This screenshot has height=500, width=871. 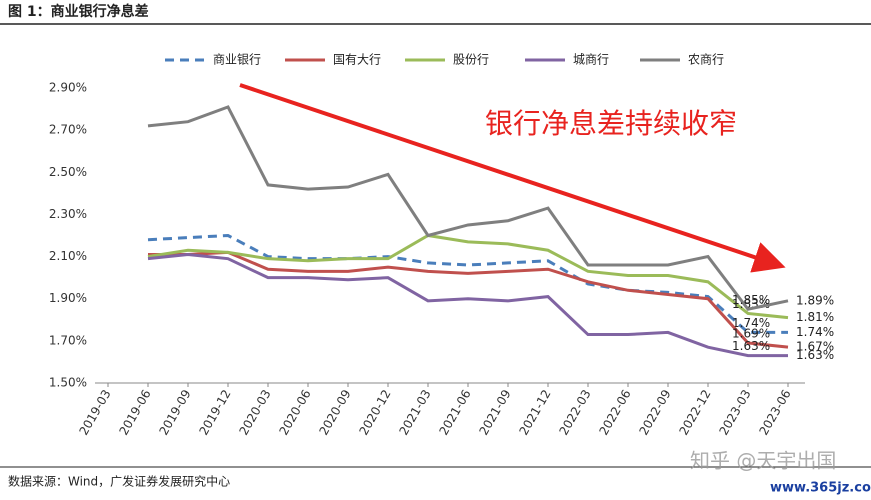 What do you see at coordinates (751, 333) in the screenshot?
I see `data-label: 1.69%` at bounding box center [751, 333].